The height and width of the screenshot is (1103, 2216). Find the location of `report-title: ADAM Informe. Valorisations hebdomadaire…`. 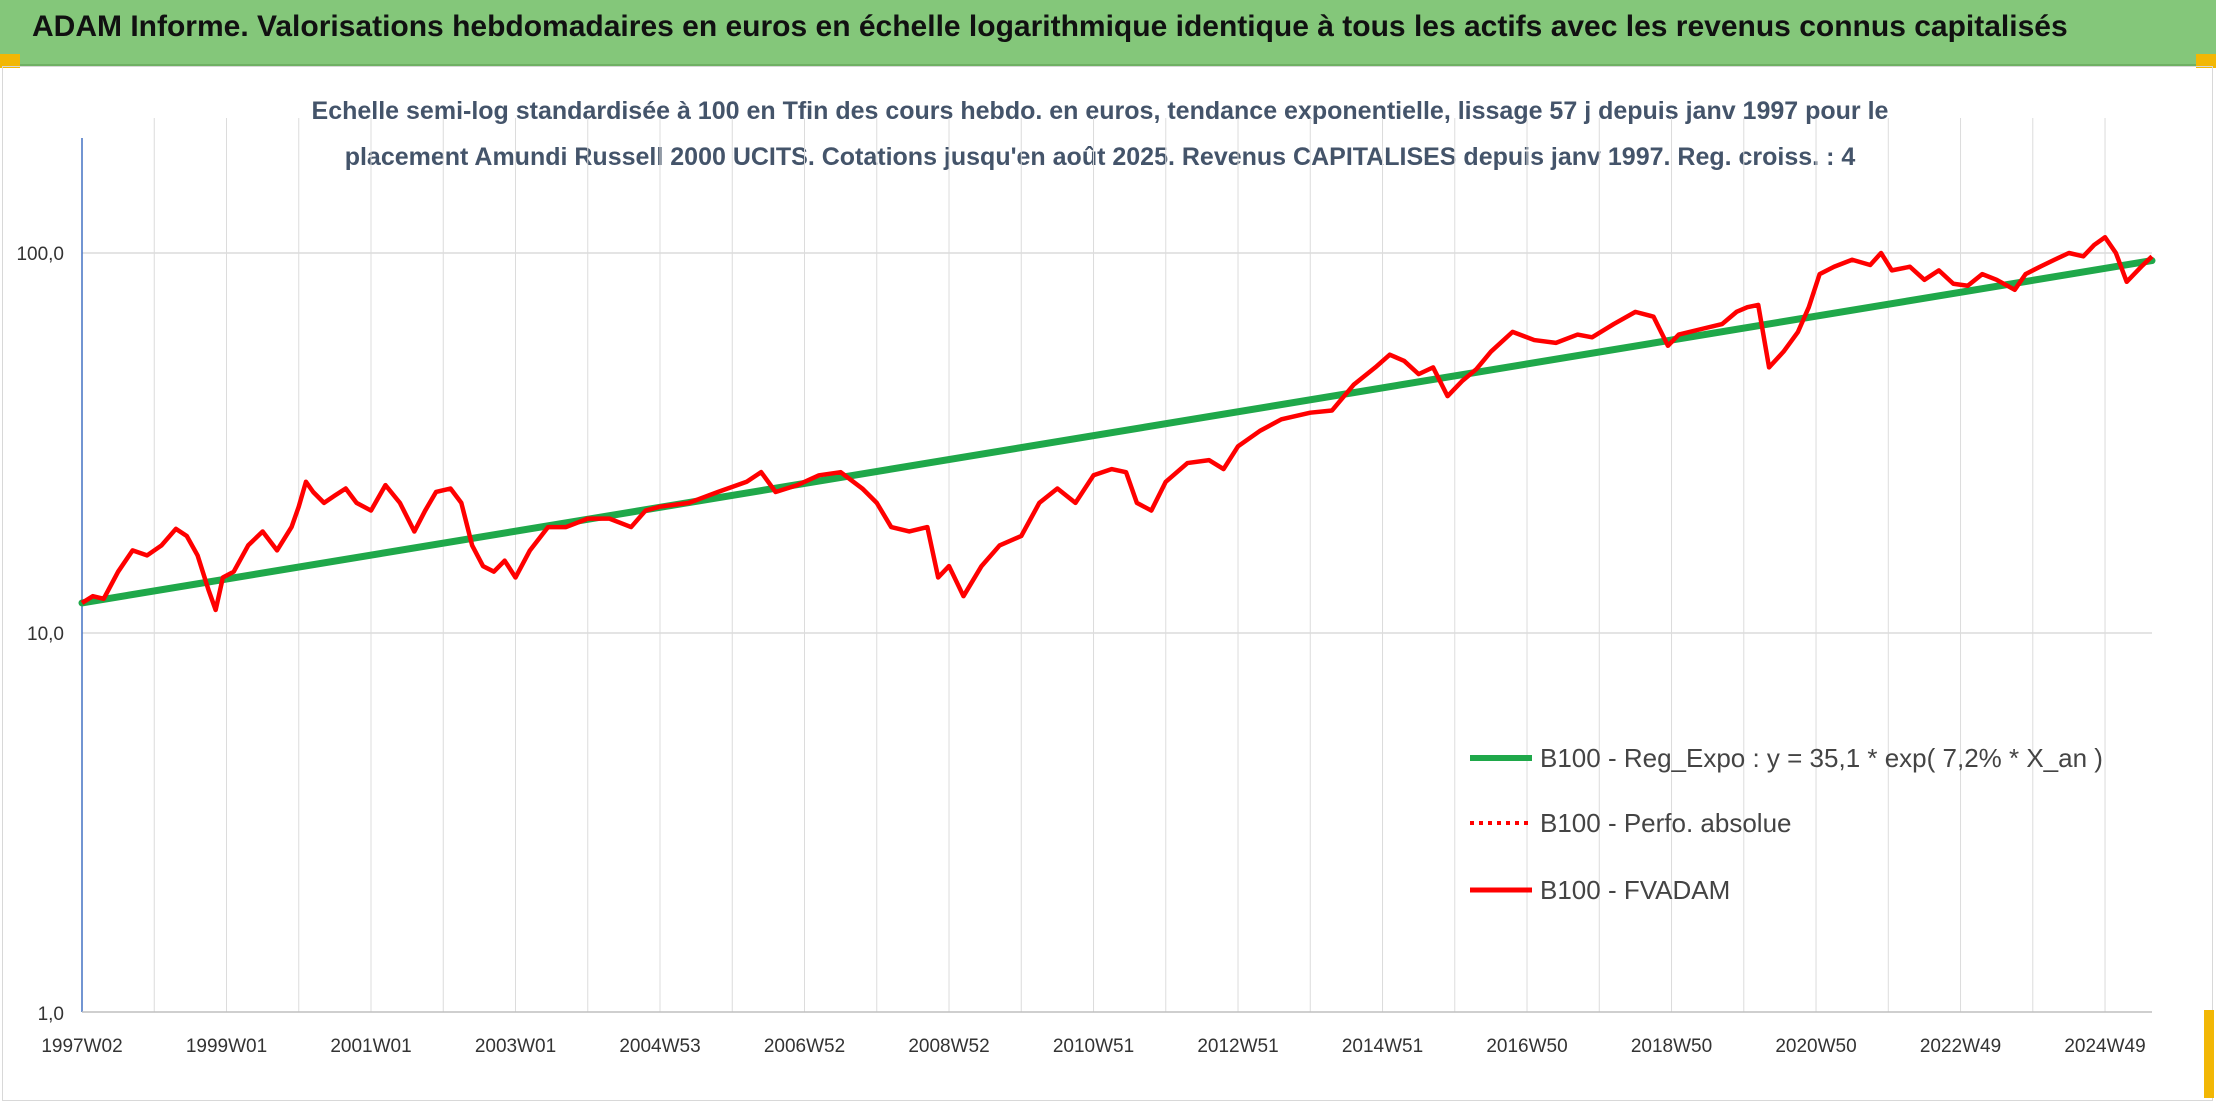

report-title: ADAM Informe. Valorisations hebdomadaire… is located at coordinates (1050, 26).